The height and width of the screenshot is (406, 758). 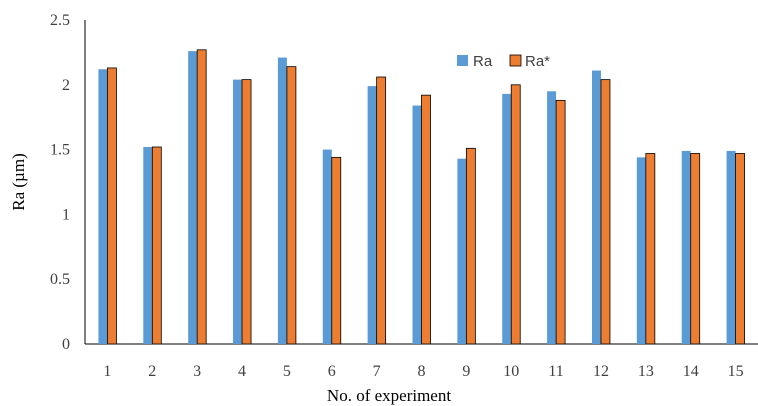 What do you see at coordinates (287, 371) in the screenshot?
I see `x-tick-label: 5` at bounding box center [287, 371].